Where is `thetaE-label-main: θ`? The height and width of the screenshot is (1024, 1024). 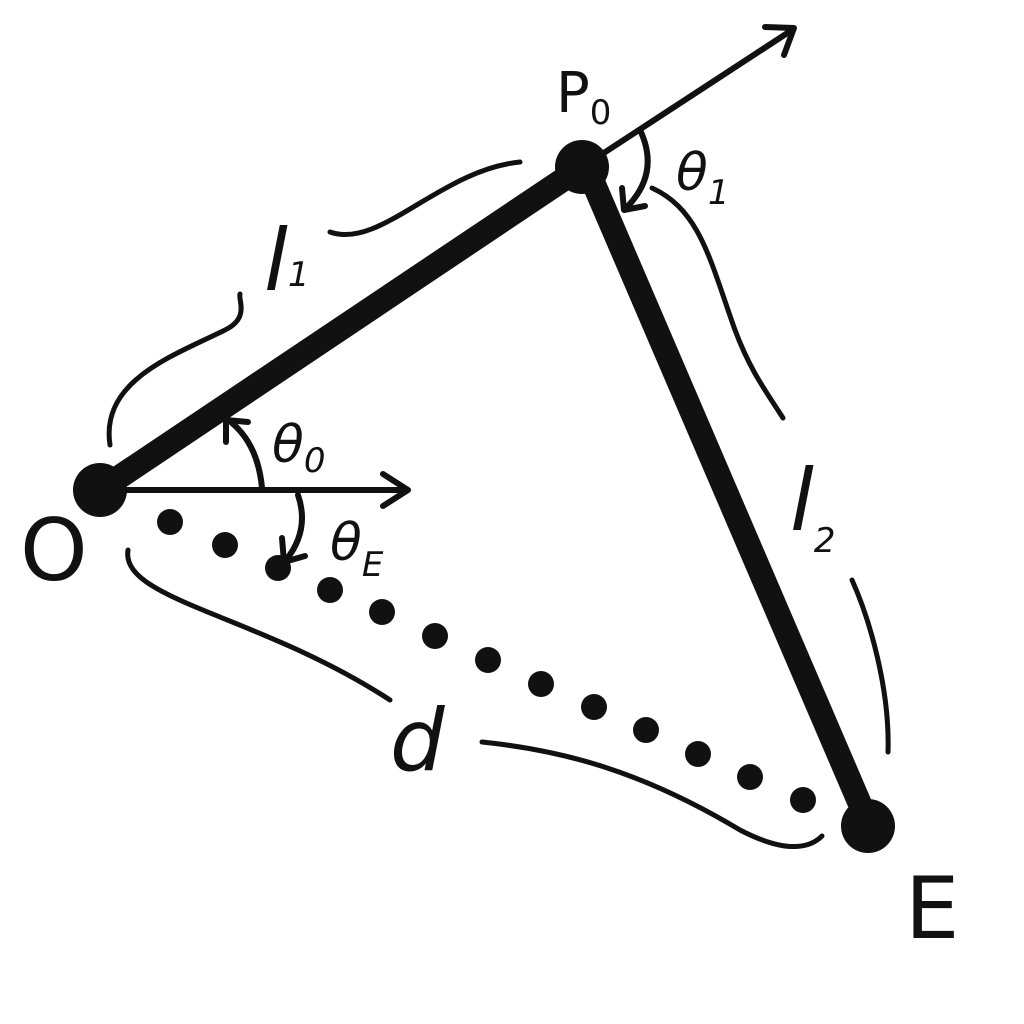
thetaE-label-main: θ is located at coordinates (346, 543).